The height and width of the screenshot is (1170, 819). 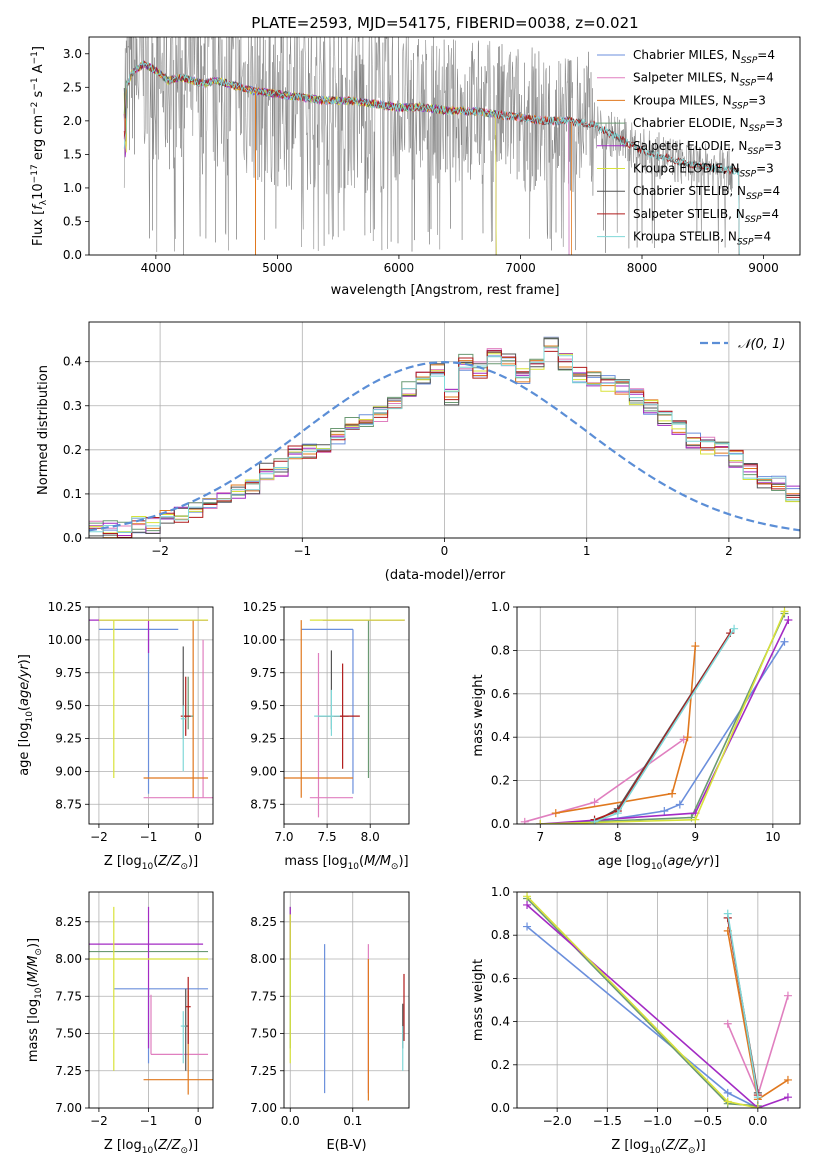 What do you see at coordinates (520, 268) in the screenshot?
I see `x-tick-label: 7000` at bounding box center [520, 268].